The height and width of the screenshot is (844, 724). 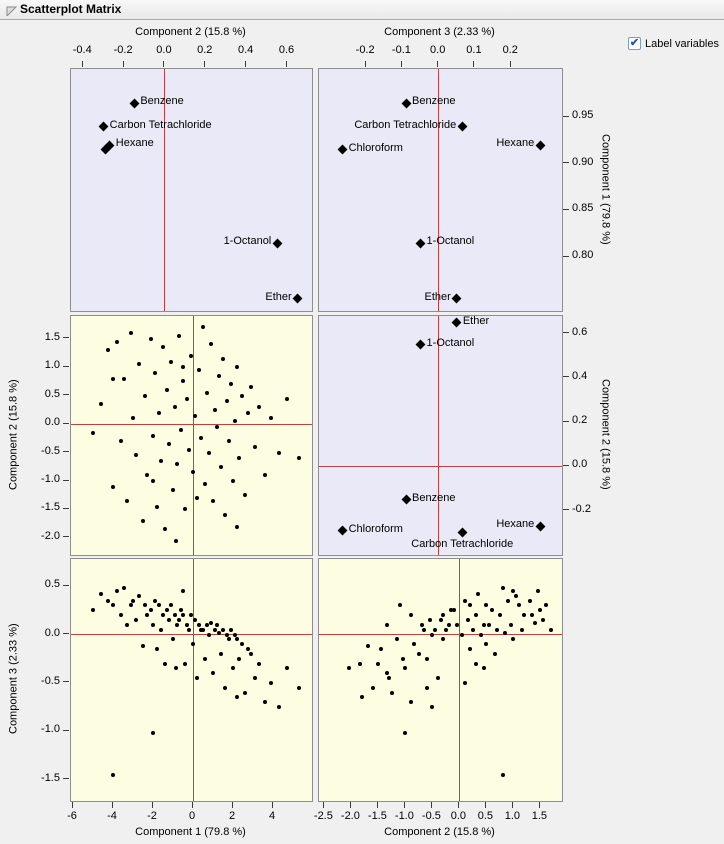 What do you see at coordinates (191, 435) in the screenshot?
I see `plot-p21` at bounding box center [191, 435].